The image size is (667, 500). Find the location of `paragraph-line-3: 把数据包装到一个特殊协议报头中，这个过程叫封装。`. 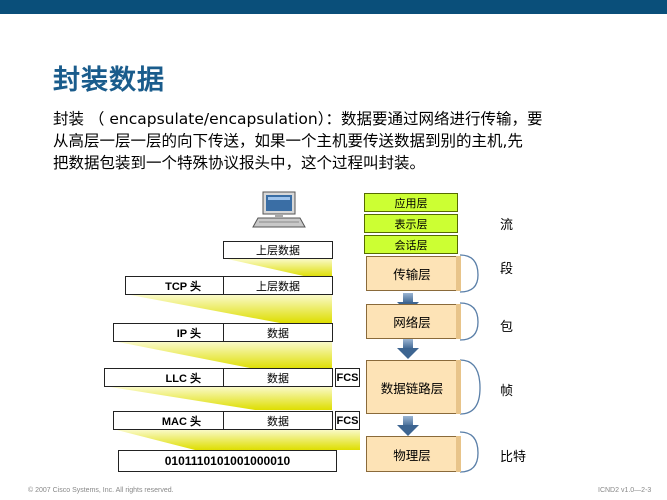

paragraph-line-3: 把数据包装到一个特殊协议报头中，这个过程叫封装。 is located at coordinates (239, 163).